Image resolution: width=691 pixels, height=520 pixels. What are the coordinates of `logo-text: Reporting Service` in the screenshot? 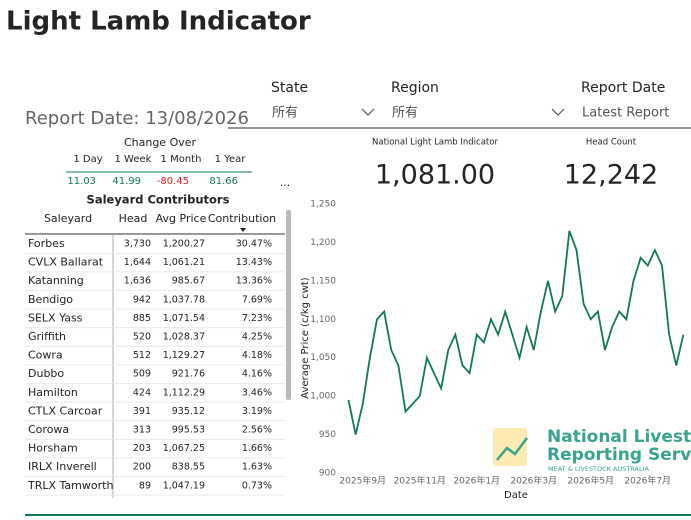 It's located at (619, 455).